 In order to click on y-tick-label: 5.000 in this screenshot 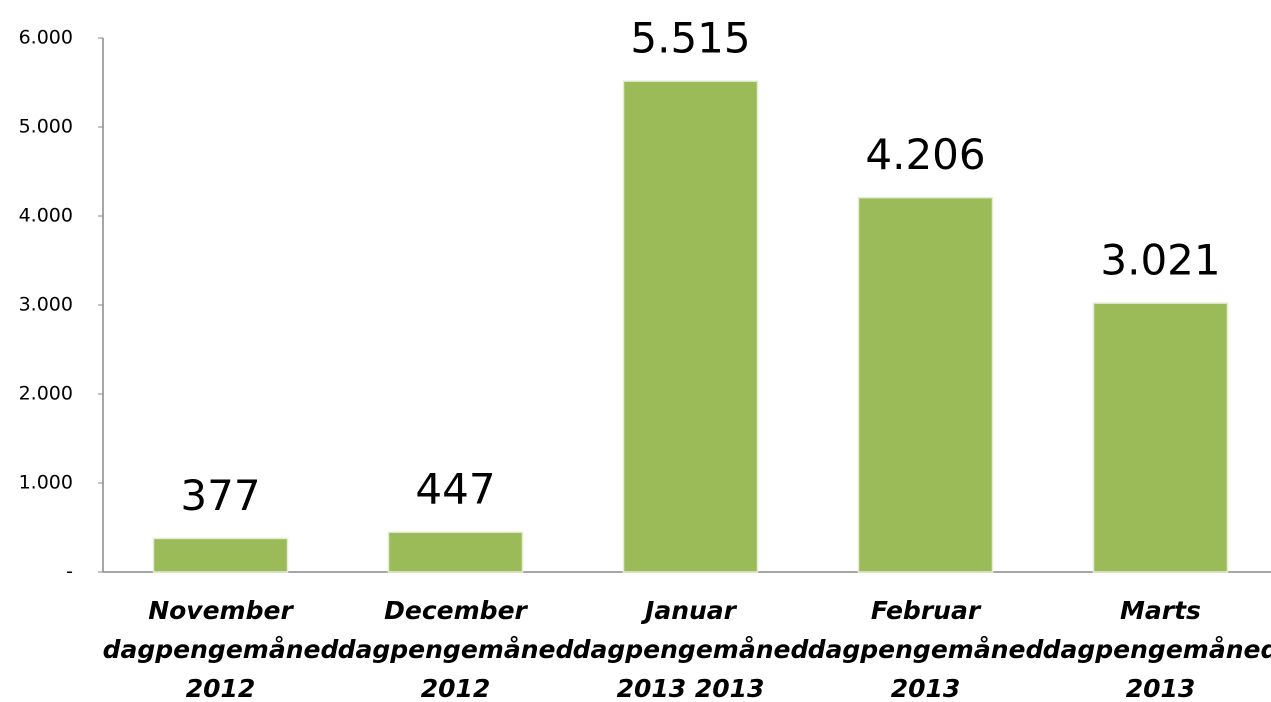, I will do `click(46, 127)`.